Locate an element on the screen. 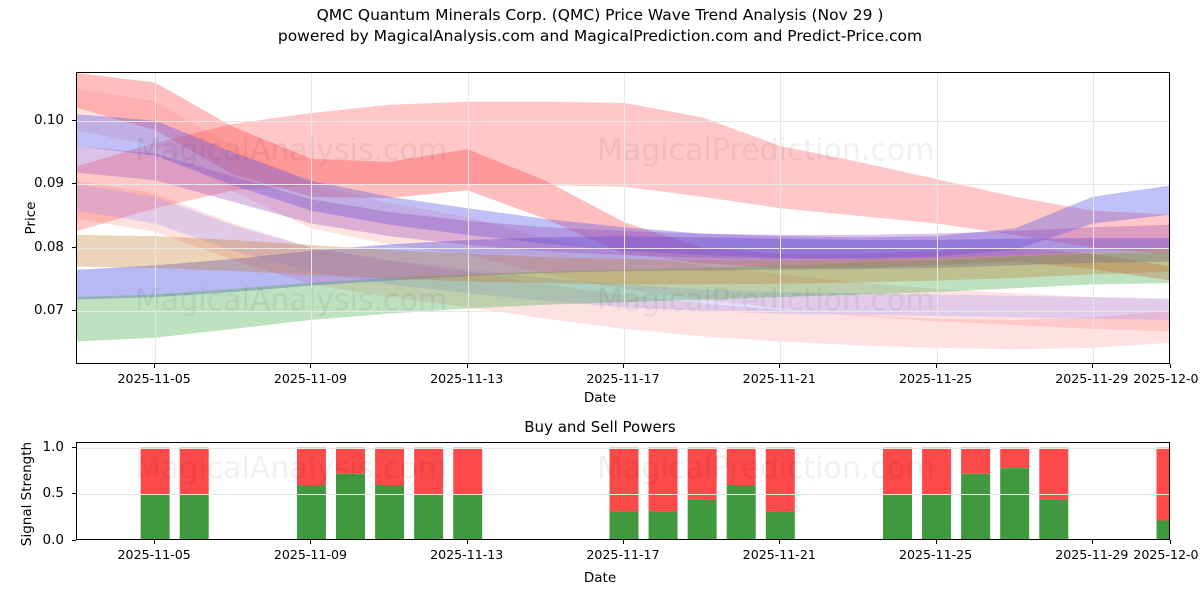 The width and height of the screenshot is (1200, 600). signal-chart-title: Buy and Sell Powers is located at coordinates (600, 427).